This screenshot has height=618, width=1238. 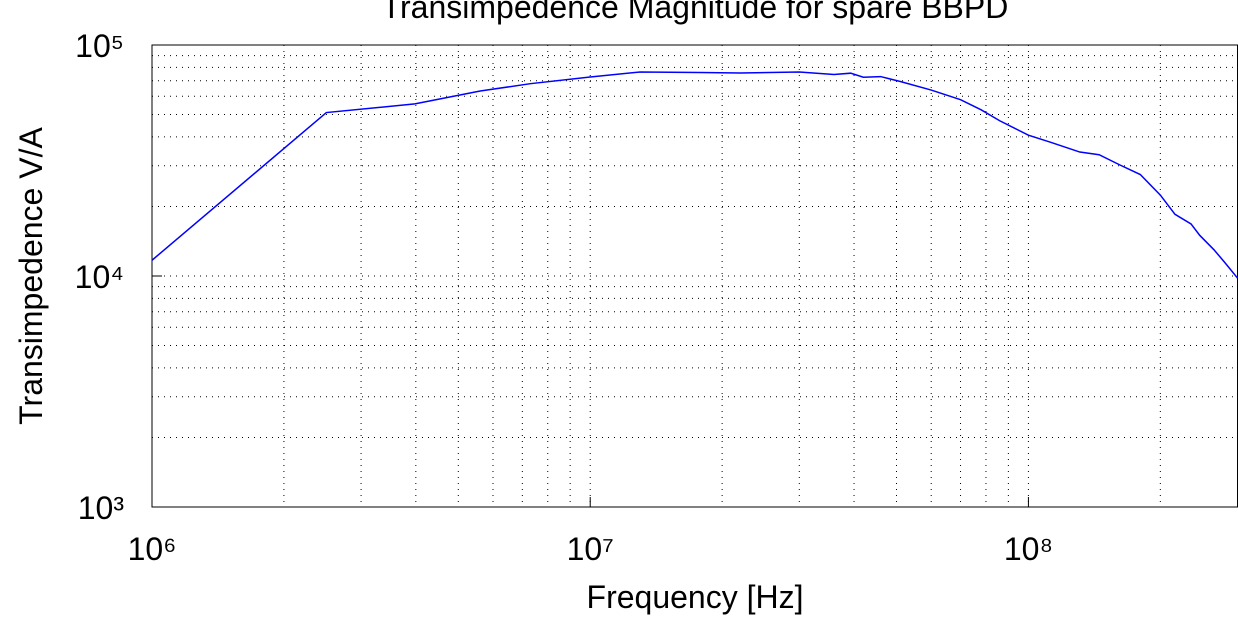 What do you see at coordinates (99, 277) in the screenshot?
I see `y-tick-label: 10⁴` at bounding box center [99, 277].